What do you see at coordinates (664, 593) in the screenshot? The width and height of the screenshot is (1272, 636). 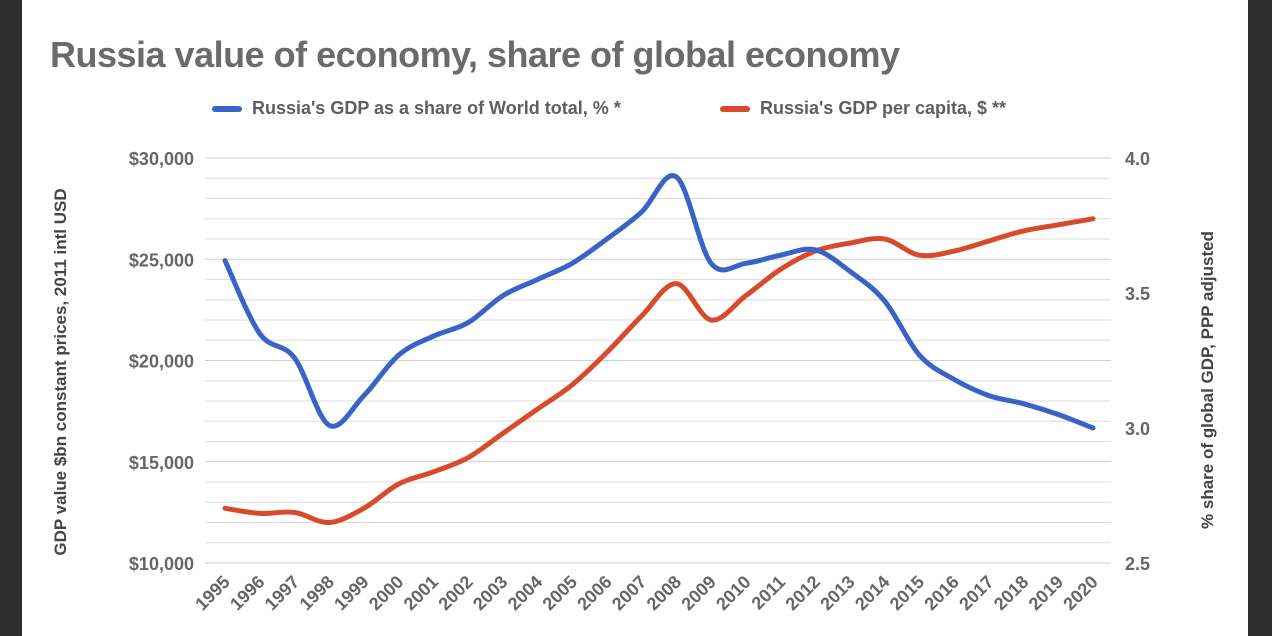 I see `x-tick-label: 2008` at bounding box center [664, 593].